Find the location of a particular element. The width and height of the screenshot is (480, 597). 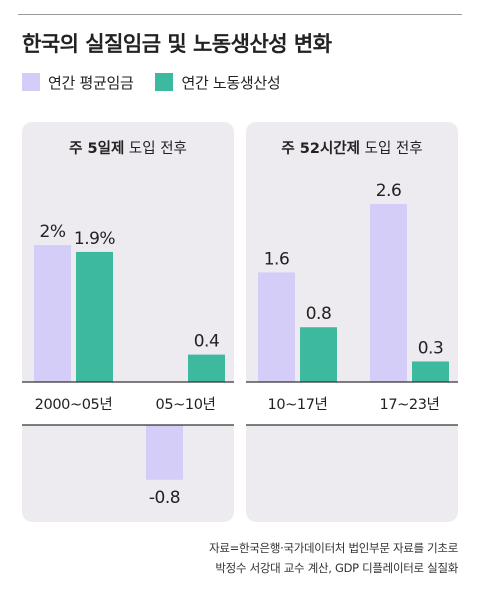

top-rule is located at coordinates (240, 14).